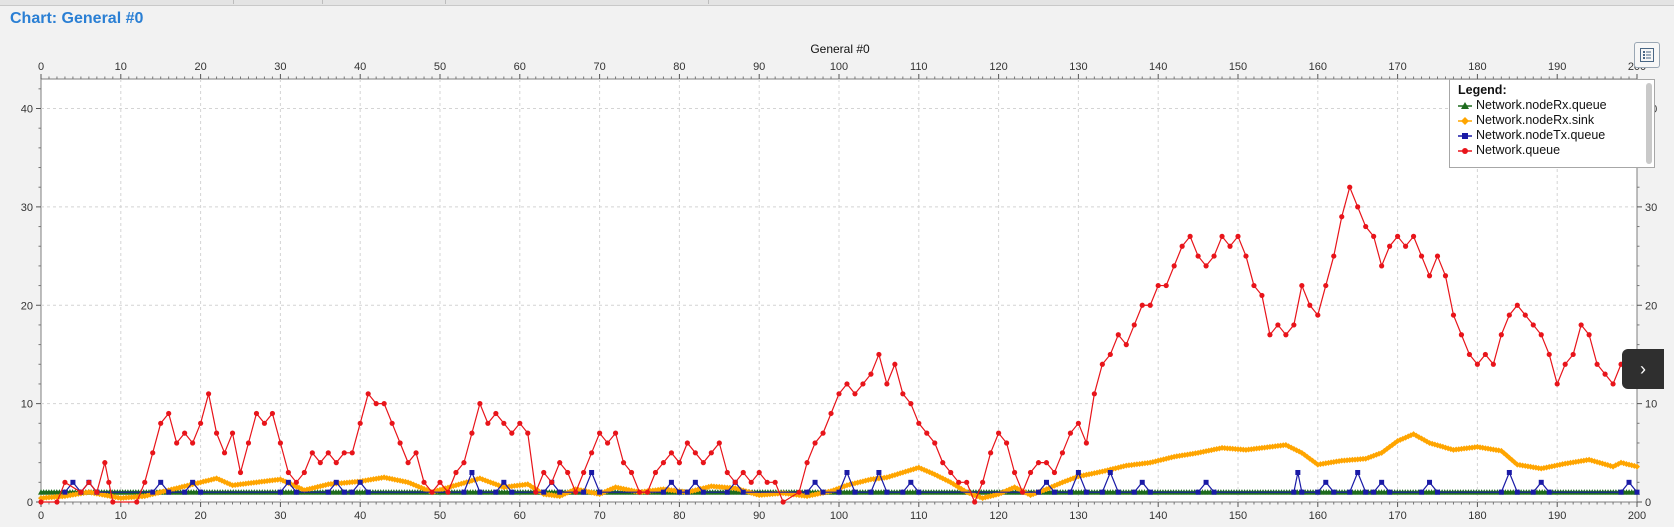 The width and height of the screenshot is (1674, 527). Describe the element at coordinates (1637, 516) in the screenshot. I see `x-tick-label-bottom: 200` at that location.